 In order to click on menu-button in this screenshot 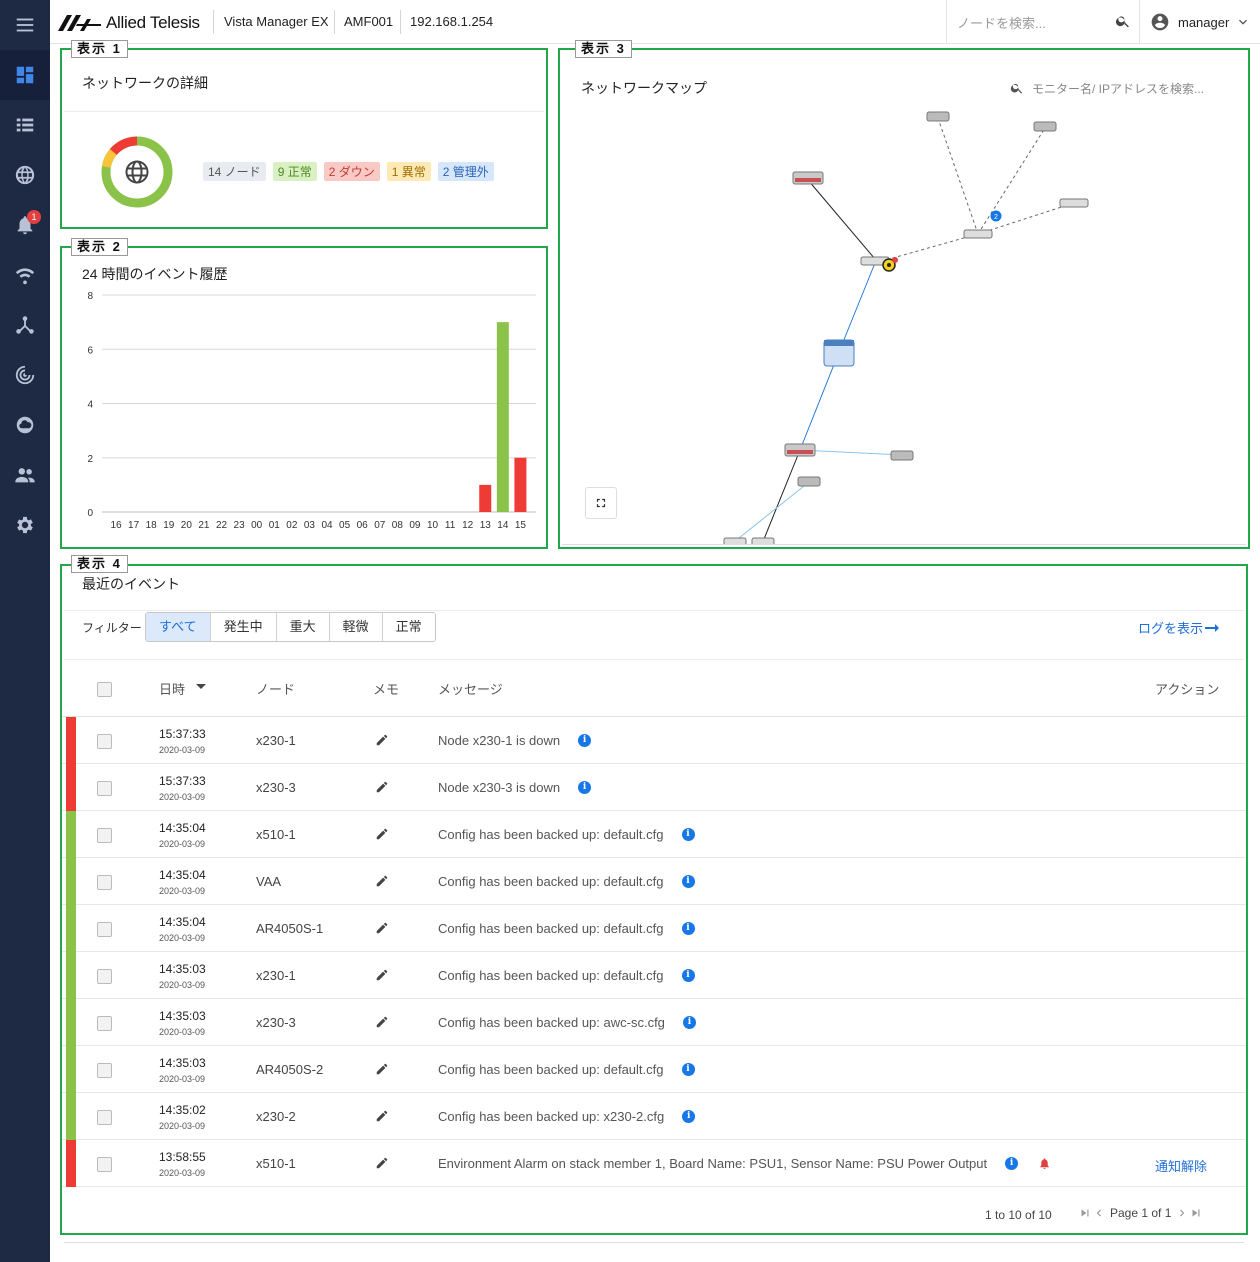, I will do `click(25, 25)`.